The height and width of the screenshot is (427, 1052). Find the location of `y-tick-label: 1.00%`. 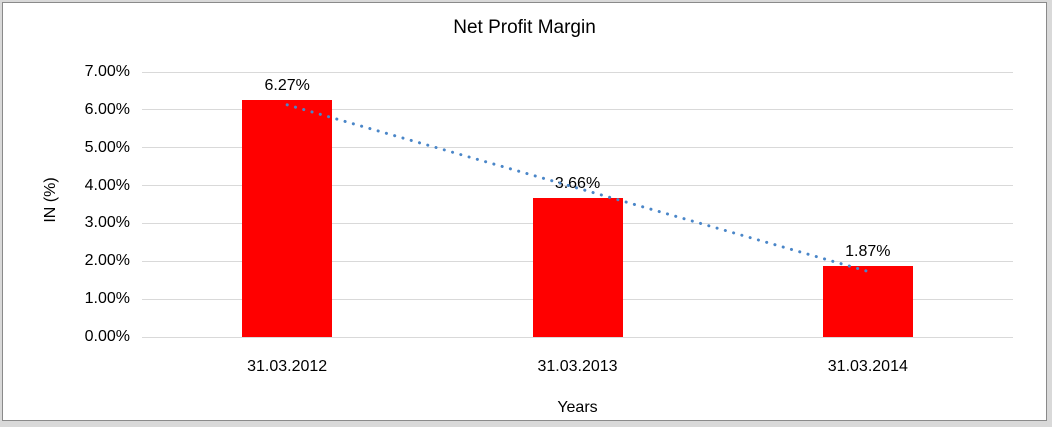

y-tick-label: 1.00% is located at coordinates (107, 299).